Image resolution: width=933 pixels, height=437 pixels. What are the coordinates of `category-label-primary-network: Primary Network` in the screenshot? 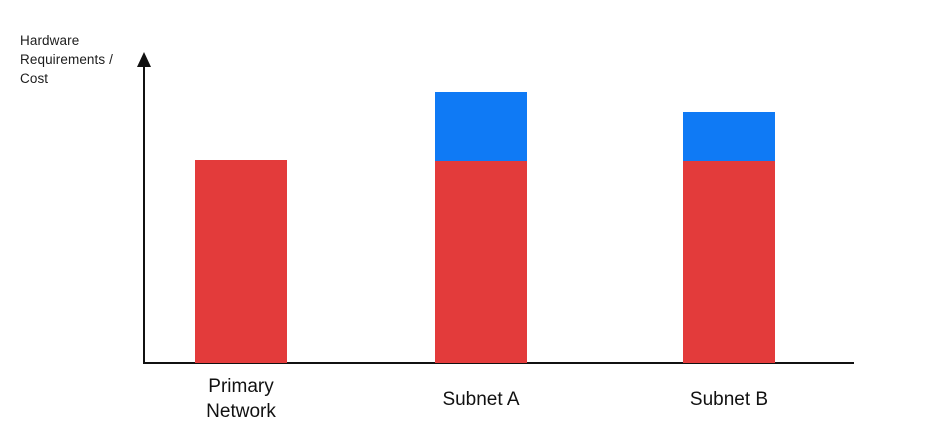 It's located at (241, 399).